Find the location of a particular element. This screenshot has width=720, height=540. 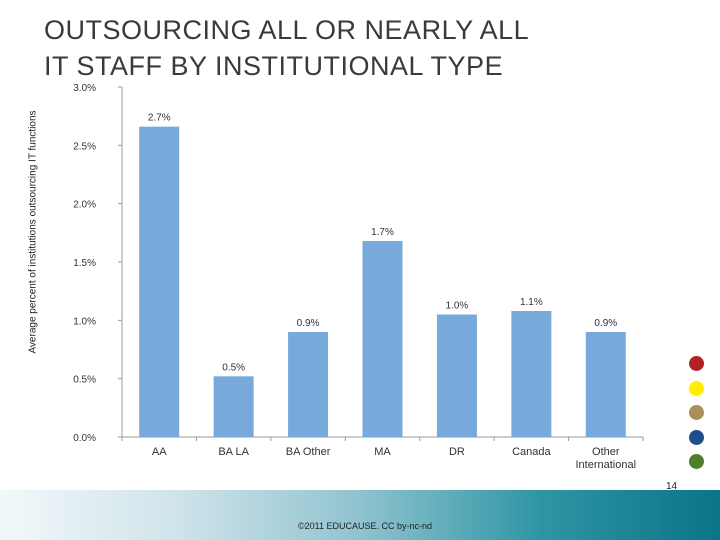

x-category-label: BA LA is located at coordinates (233, 452).